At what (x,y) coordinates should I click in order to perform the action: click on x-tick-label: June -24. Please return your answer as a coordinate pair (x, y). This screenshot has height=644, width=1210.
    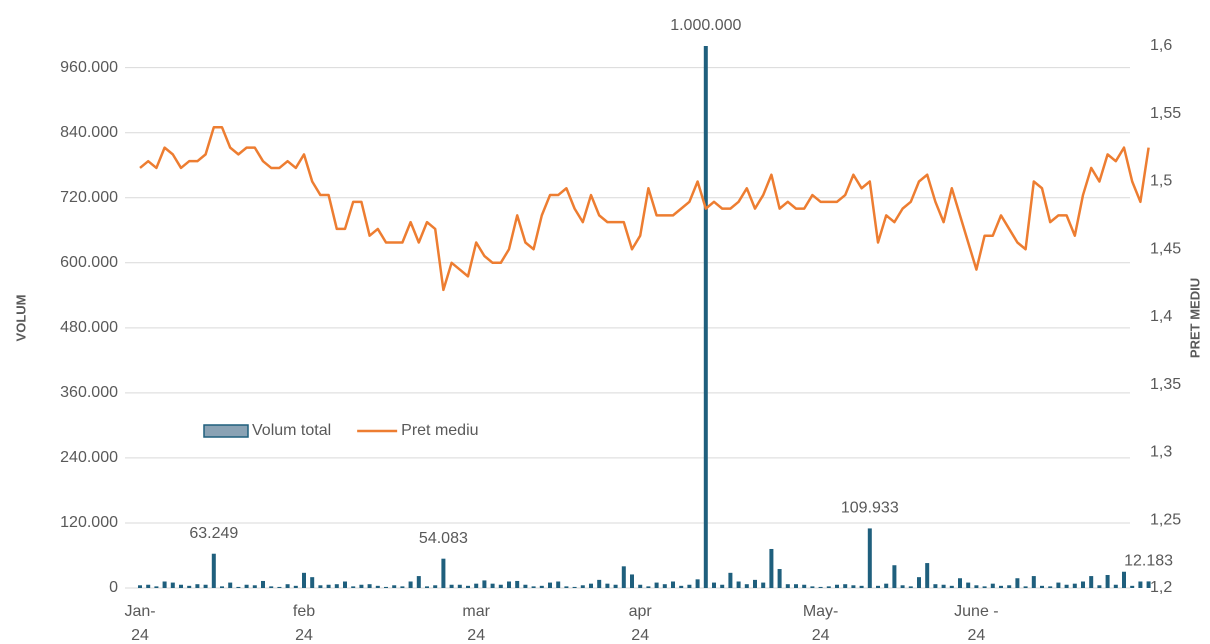
    Looking at the image, I should click on (976, 623).